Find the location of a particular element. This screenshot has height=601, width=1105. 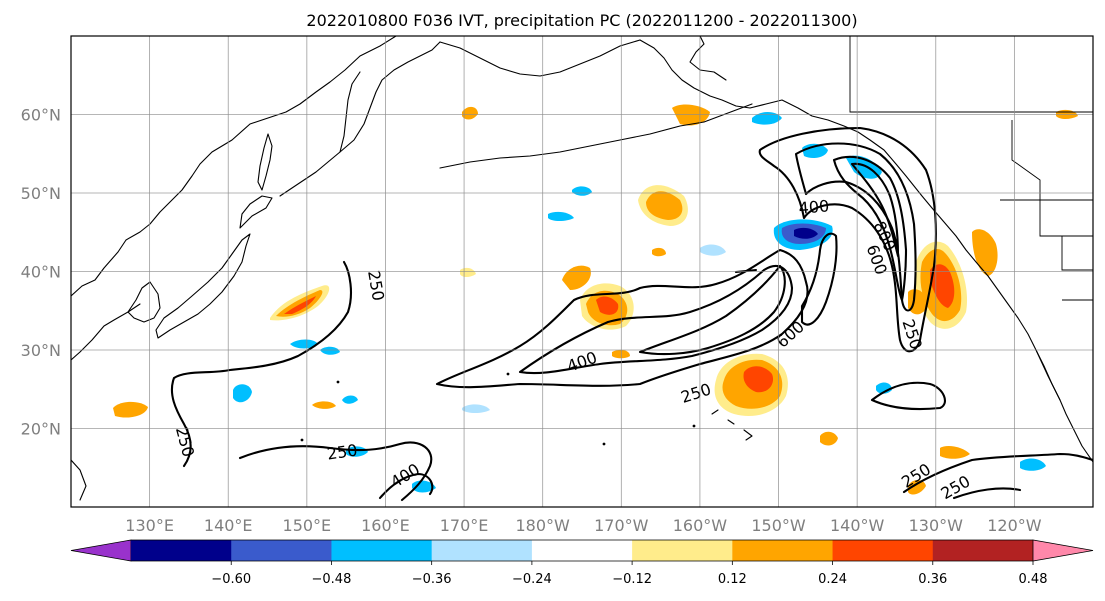

precip-blob-neg-l is located at coordinates (561, 216).